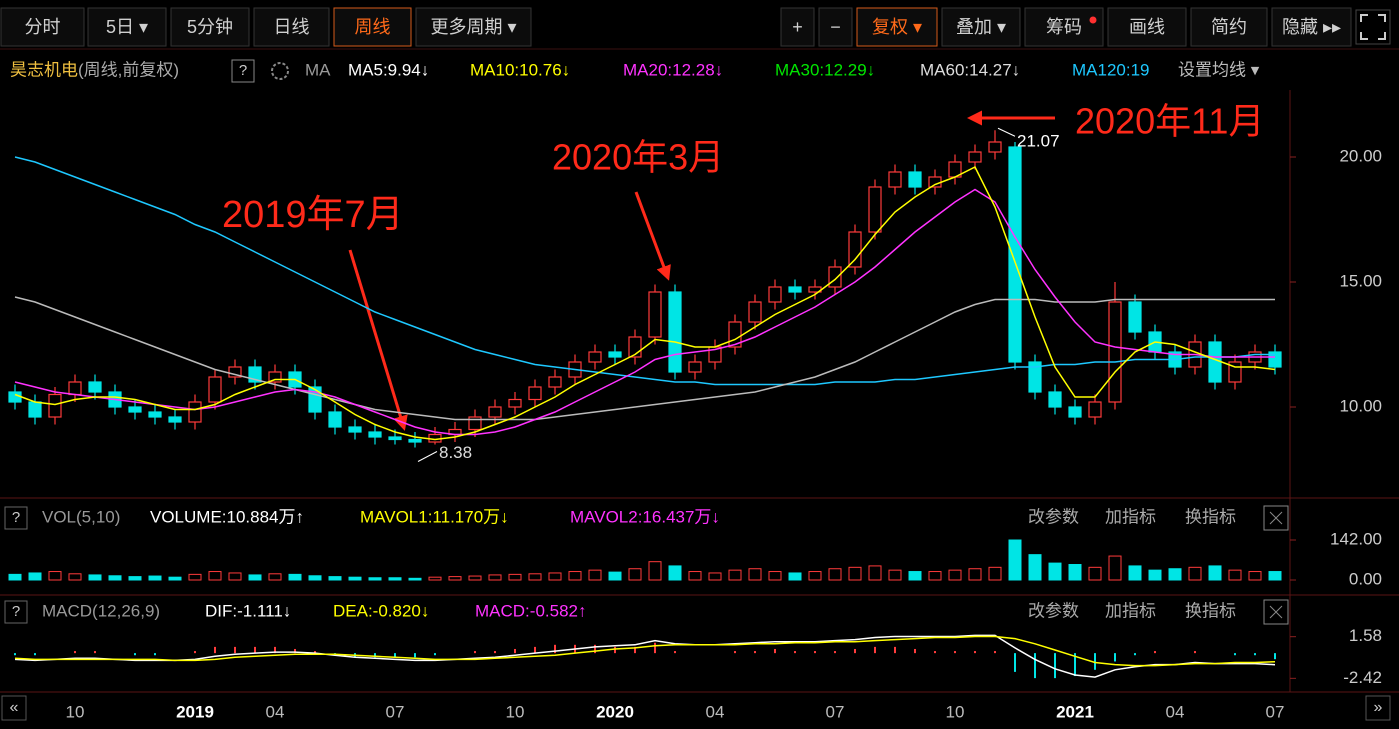 This screenshot has width=1399, height=729. I want to click on toolbar-button-label: 复权 ▾, so click(897, 27).